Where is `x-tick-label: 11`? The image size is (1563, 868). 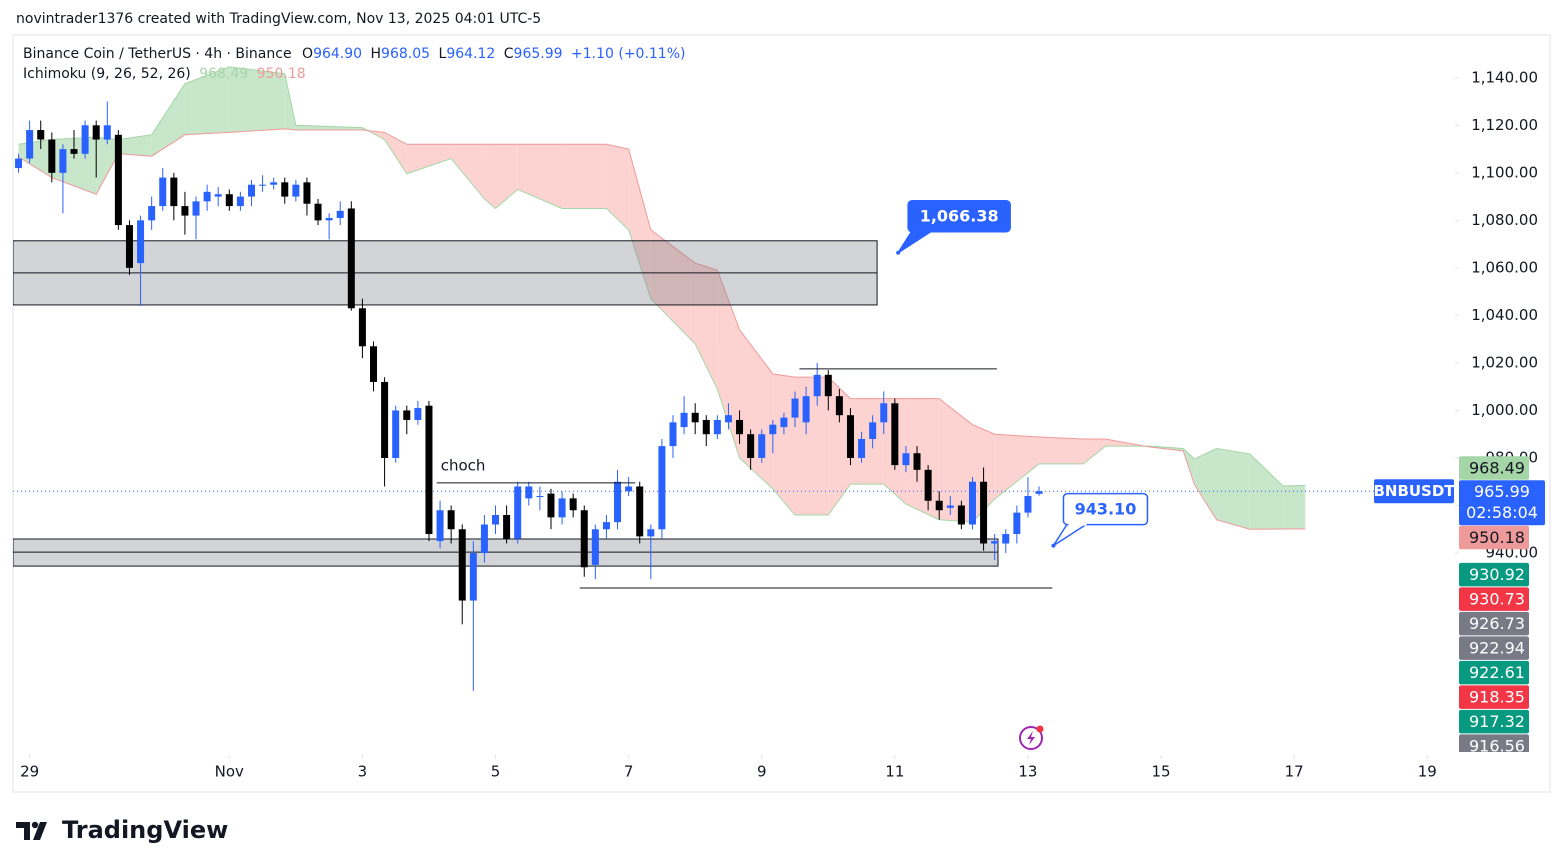
x-tick-label: 11 is located at coordinates (894, 772).